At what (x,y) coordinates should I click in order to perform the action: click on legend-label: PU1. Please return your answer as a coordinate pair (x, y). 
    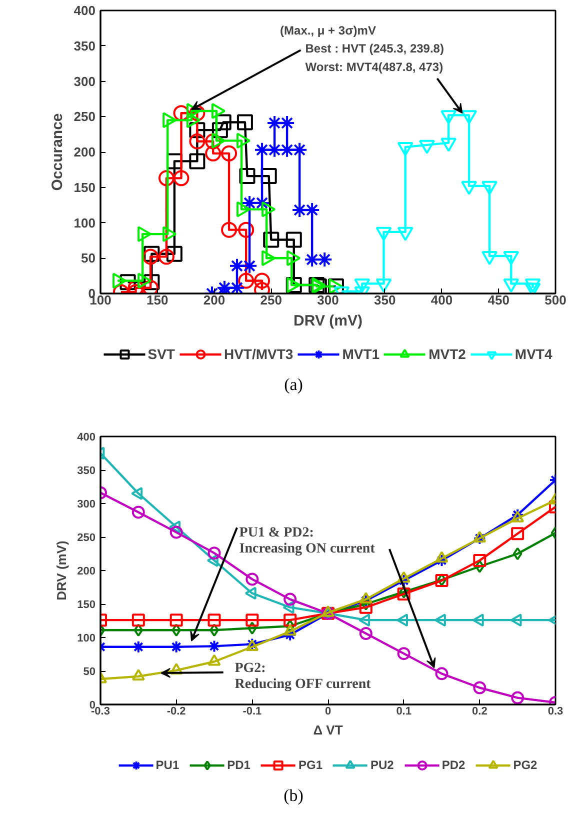
    Looking at the image, I should click on (168, 765).